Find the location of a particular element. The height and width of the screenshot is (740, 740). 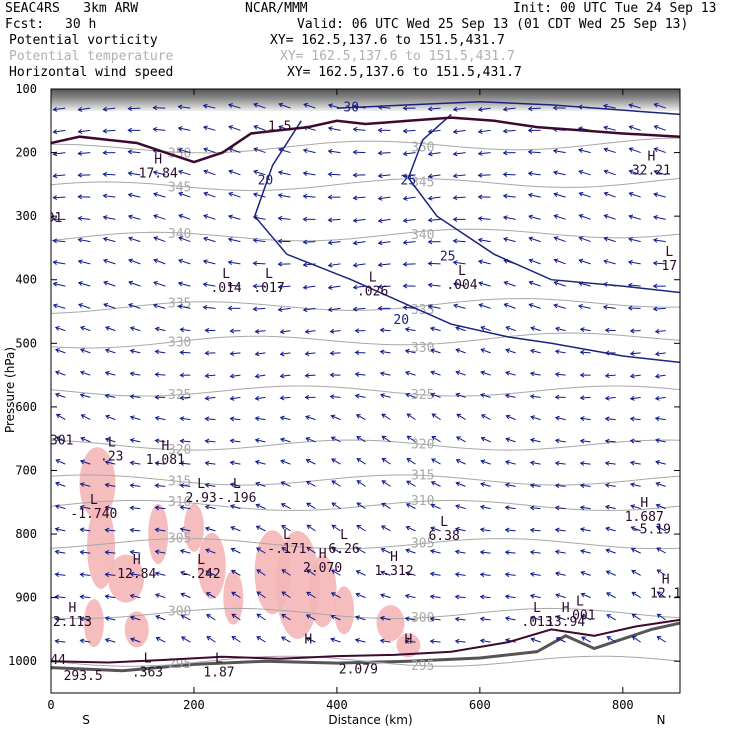

extremum-marker: L-.171 is located at coordinates (286, 542).